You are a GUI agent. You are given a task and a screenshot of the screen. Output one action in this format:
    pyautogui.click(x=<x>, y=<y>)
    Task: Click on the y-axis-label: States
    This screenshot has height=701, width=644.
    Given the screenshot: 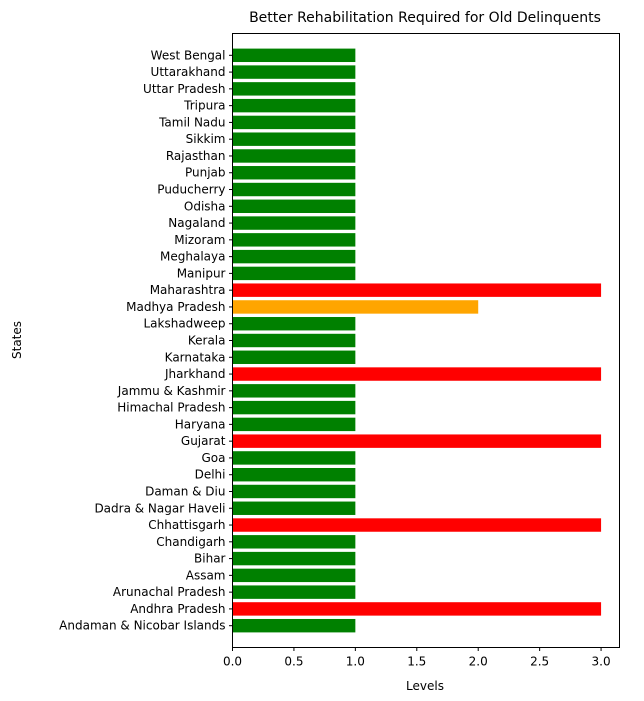 What is the action you would take?
    pyautogui.click(x=17, y=340)
    